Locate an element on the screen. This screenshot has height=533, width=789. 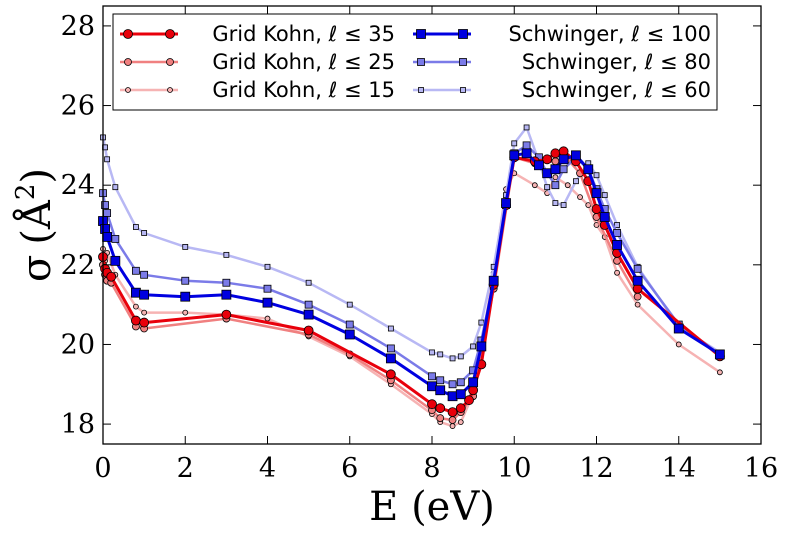
y-tick-label: 28 is located at coordinates (78, 26).